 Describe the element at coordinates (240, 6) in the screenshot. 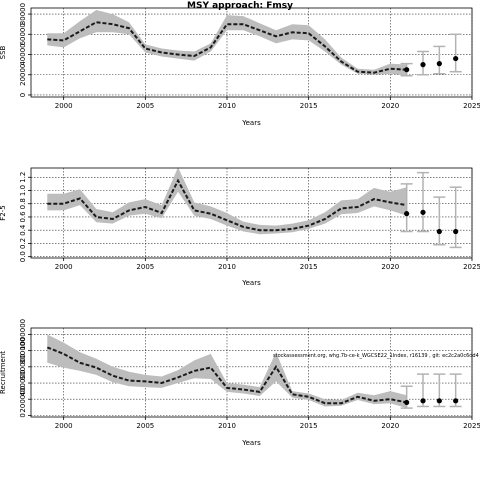

I see `figure-title: MSY approach: Fmsy` at that location.